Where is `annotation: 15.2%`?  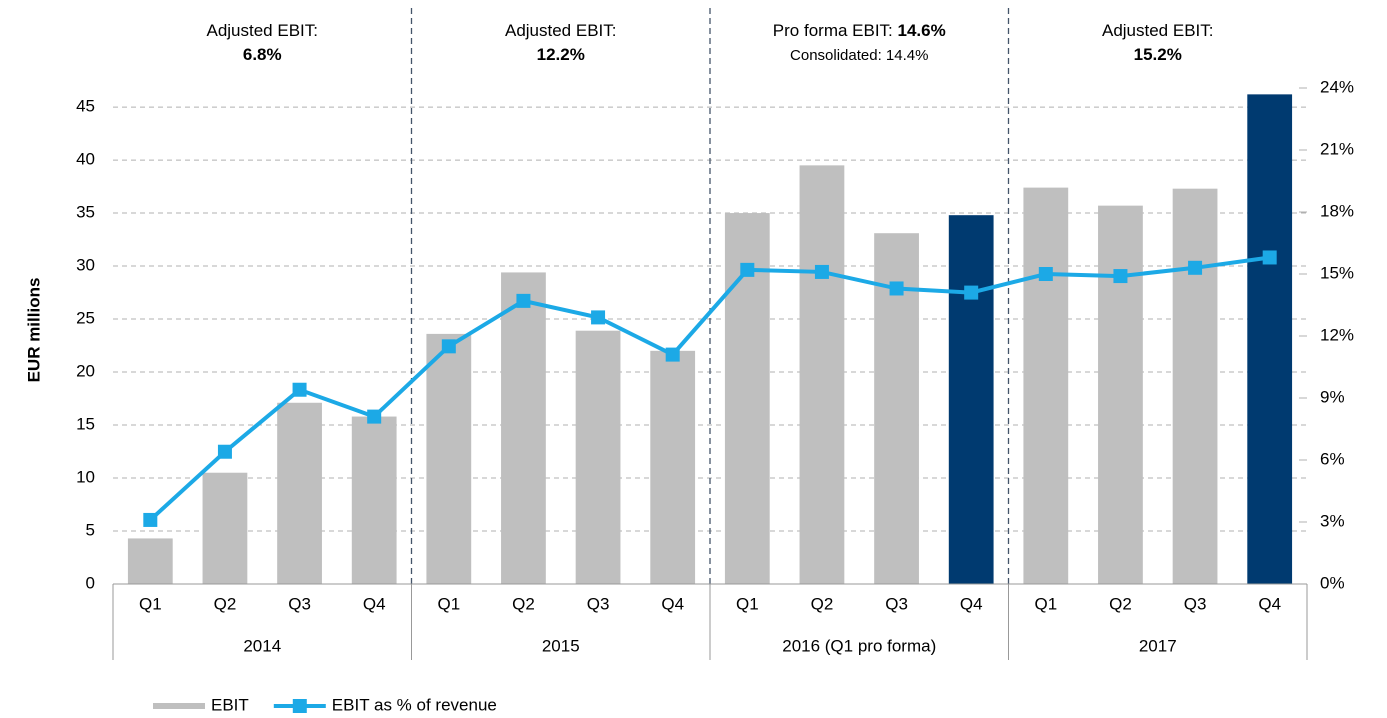 annotation: 15.2% is located at coordinates (1158, 54).